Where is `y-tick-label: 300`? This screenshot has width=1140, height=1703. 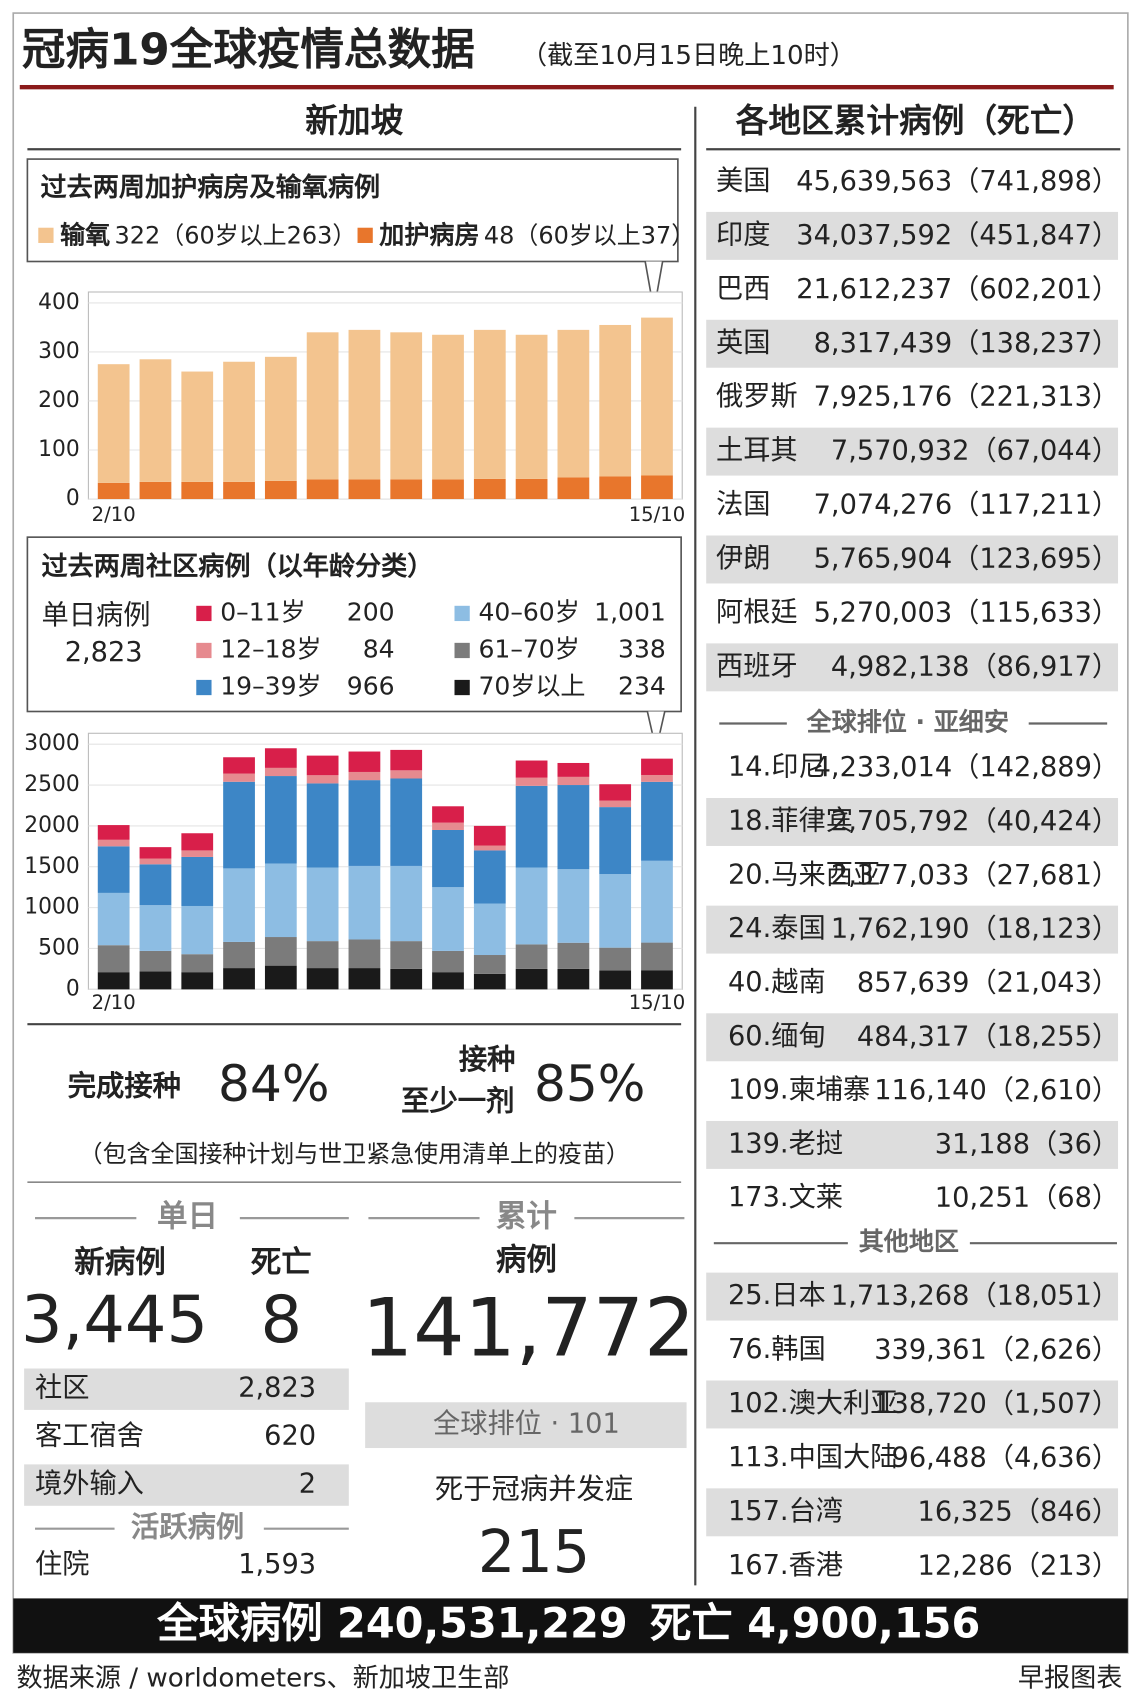
y-tick-label: 300 is located at coordinates (59, 351).